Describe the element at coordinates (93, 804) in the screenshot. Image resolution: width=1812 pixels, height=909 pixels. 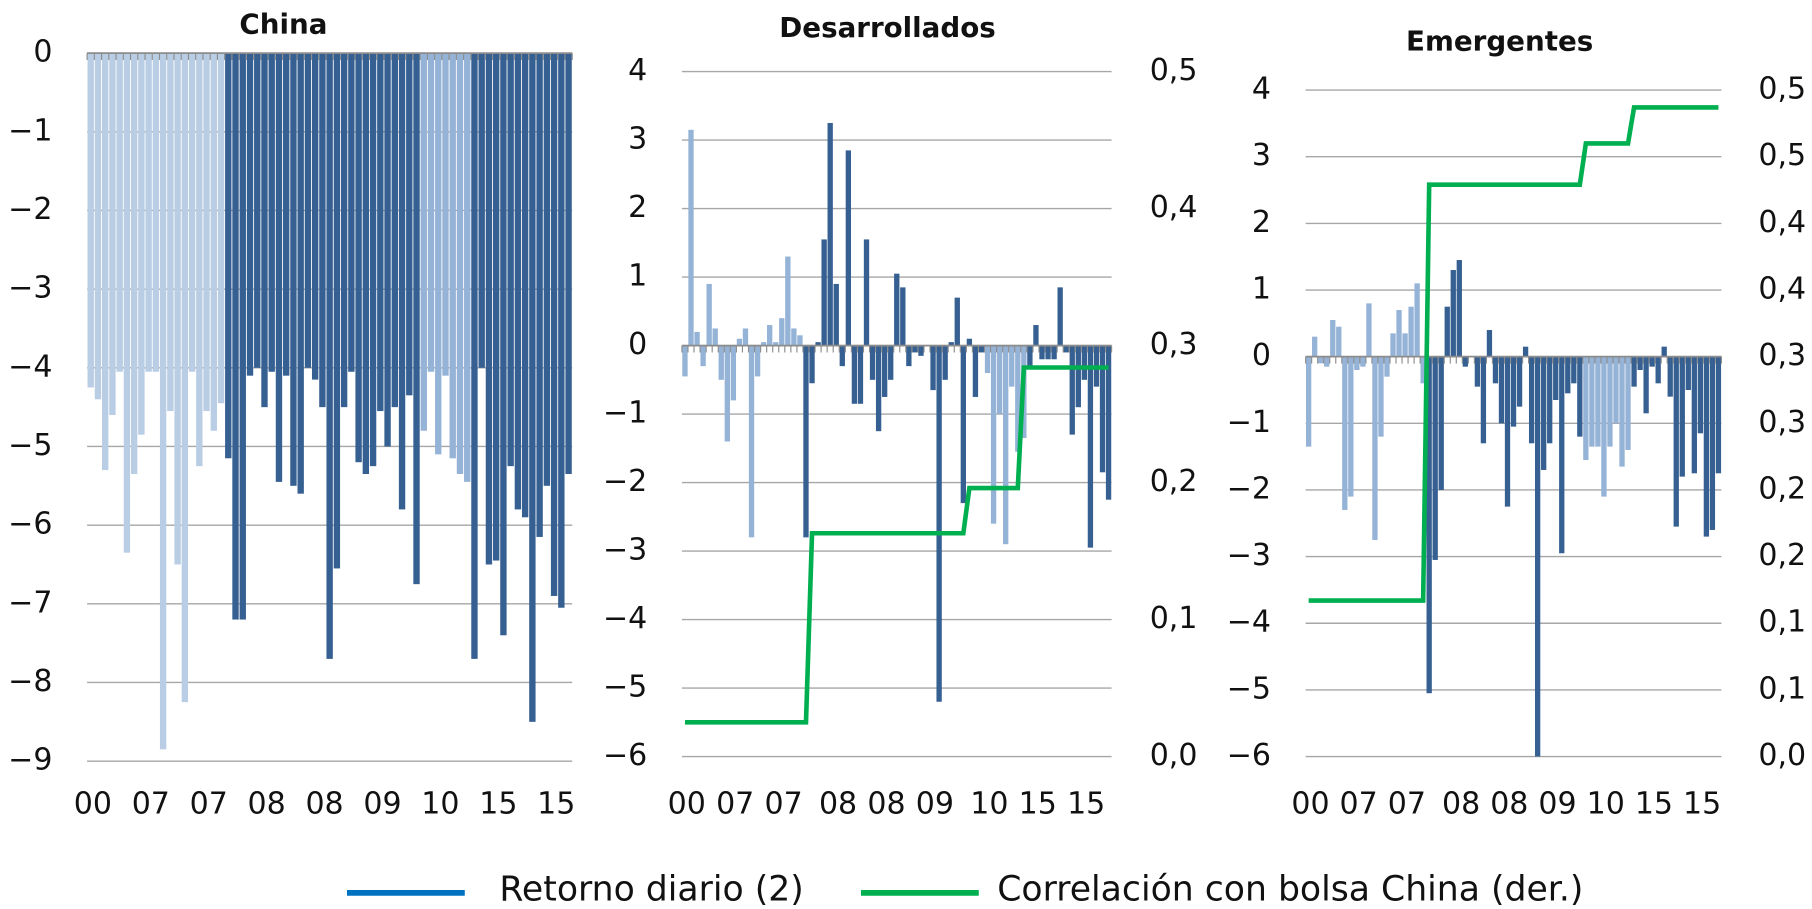
I see `x-tick-label: 00` at that location.